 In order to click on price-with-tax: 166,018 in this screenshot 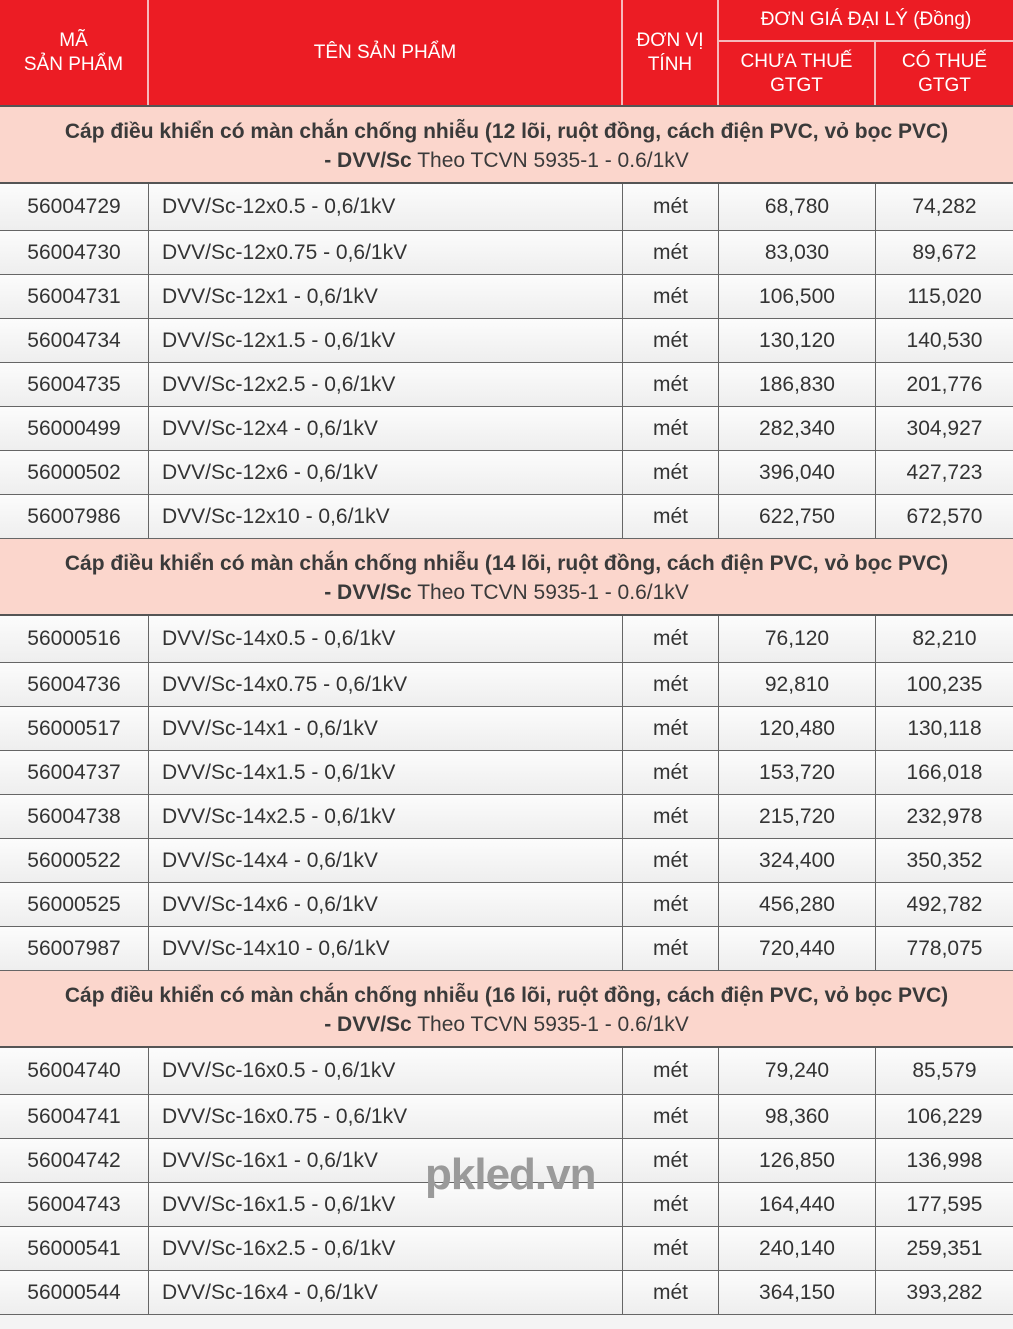, I will do `click(944, 772)`.